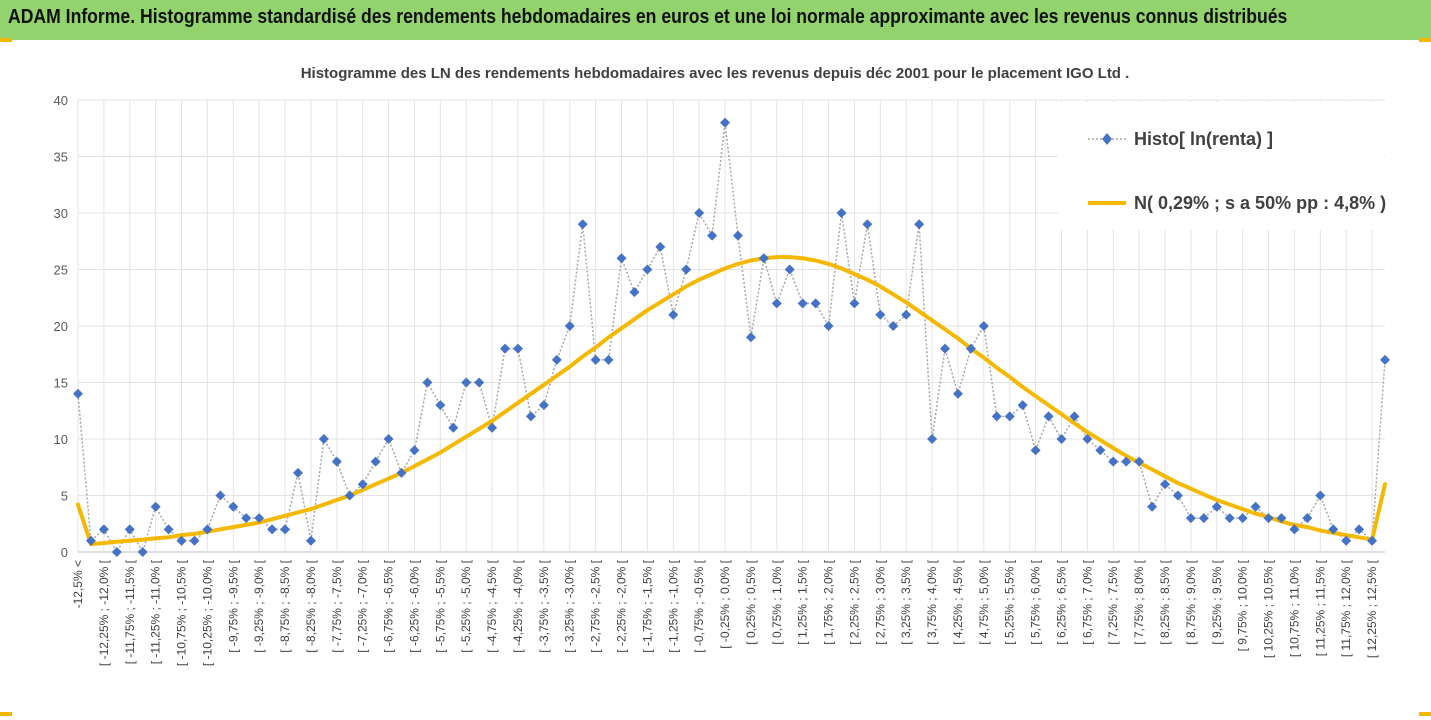 The width and height of the screenshot is (1431, 720). What do you see at coordinates (61, 270) in the screenshot?
I see `y-tick-label: 25` at bounding box center [61, 270].